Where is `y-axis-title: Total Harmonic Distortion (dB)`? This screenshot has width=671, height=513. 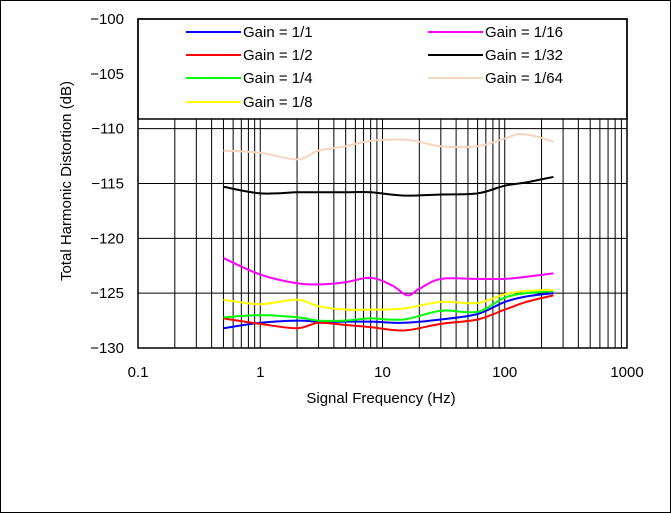 y-axis-title: Total Harmonic Distortion (dB) is located at coordinates (66, 181).